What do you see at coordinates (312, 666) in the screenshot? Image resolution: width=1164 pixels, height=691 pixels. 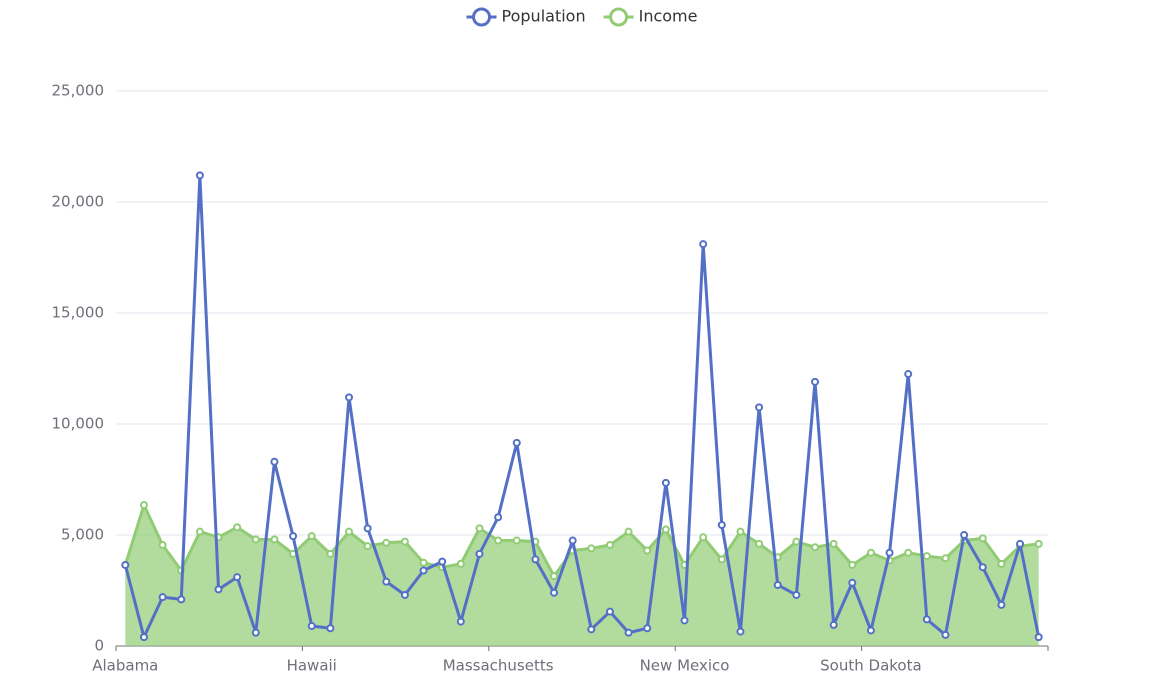 I see `x-tick-label: Hawaii` at bounding box center [312, 666].